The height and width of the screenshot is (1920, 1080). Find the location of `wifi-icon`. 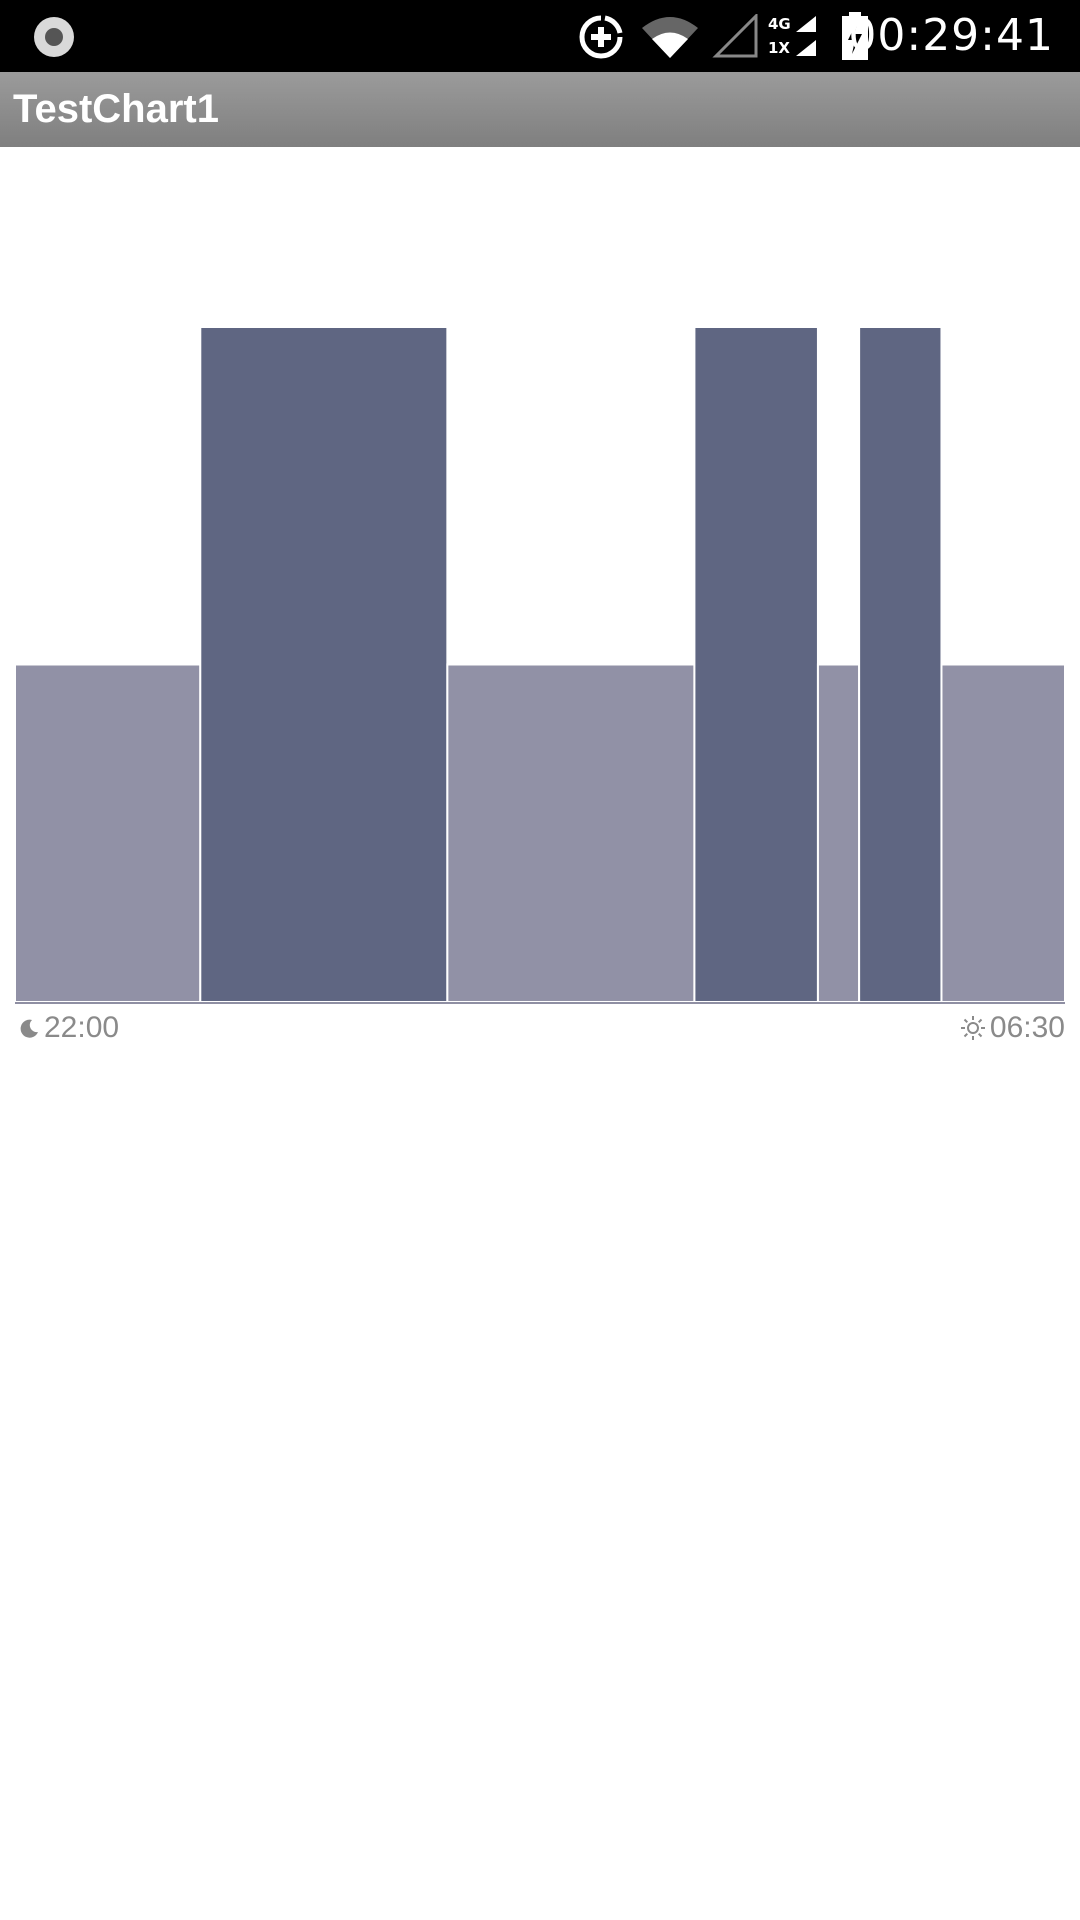

wifi-icon is located at coordinates (670, 37).